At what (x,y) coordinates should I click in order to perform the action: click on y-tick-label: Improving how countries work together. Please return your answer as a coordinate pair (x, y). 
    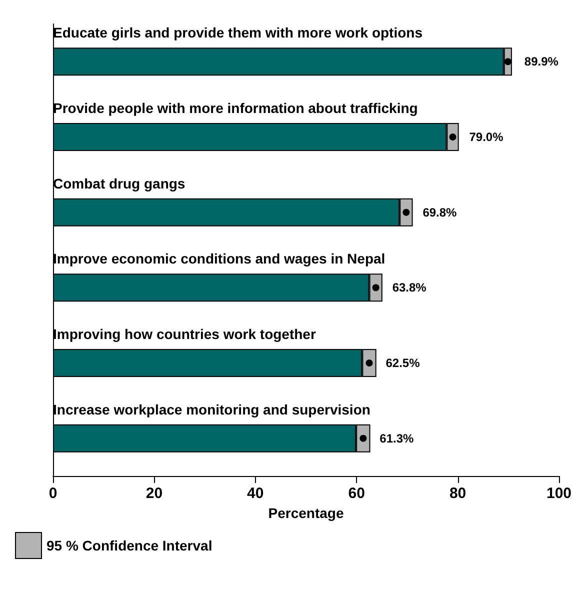
    Looking at the image, I should click on (184, 334).